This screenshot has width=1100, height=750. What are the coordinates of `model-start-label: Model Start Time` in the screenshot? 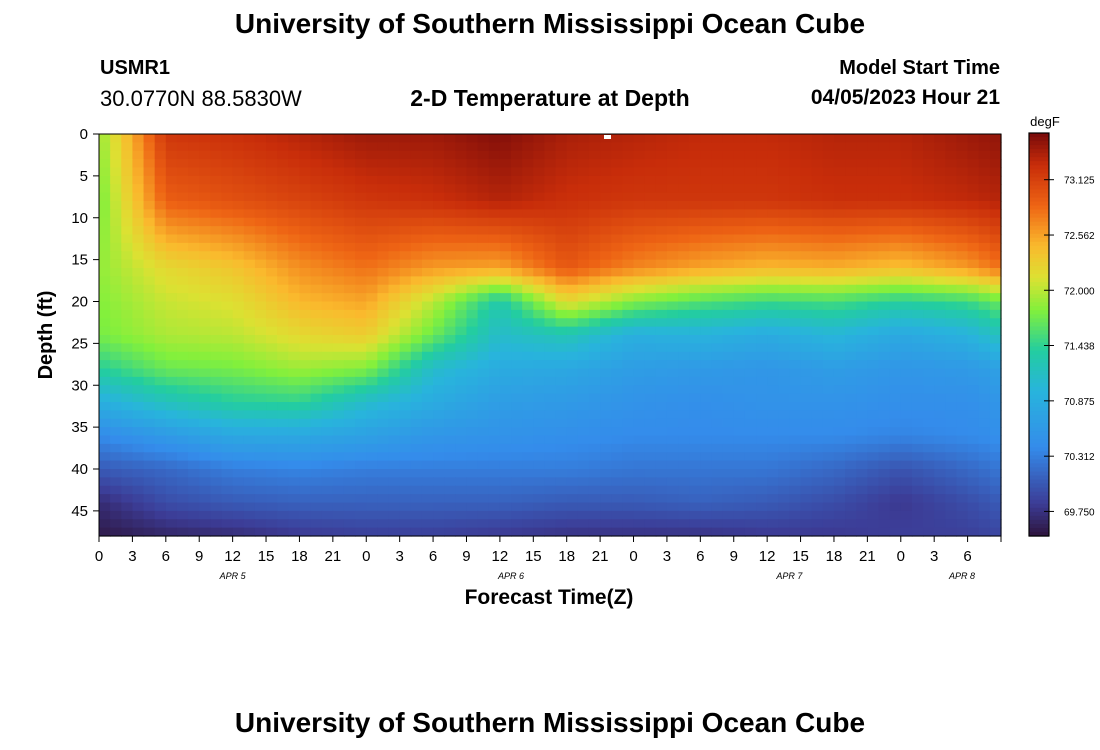 It's located at (919, 68).